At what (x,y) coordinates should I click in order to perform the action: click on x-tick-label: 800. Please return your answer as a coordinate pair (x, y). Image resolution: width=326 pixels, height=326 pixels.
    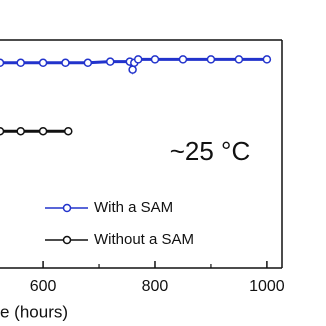
    Looking at the image, I should click on (155, 286).